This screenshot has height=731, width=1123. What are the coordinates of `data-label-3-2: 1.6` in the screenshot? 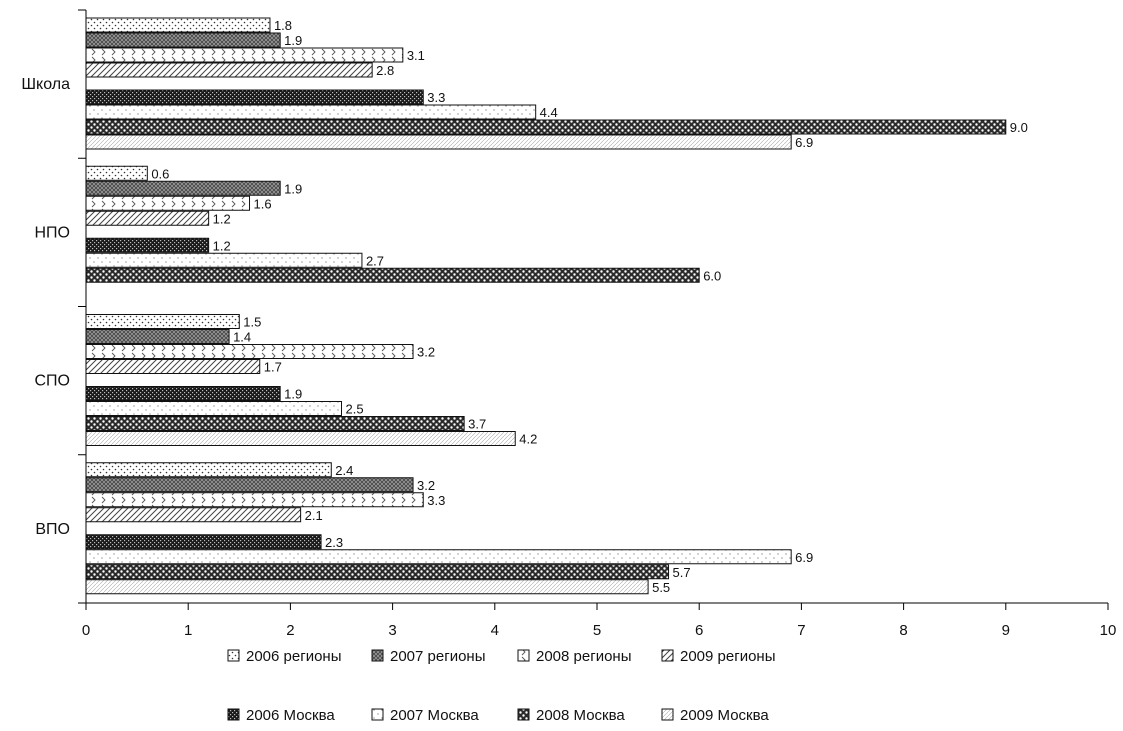 It's located at (263, 203).